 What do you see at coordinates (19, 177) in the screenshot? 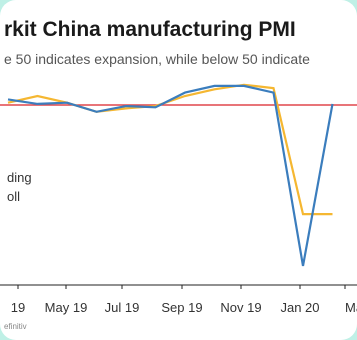
I see `legend-entry-1: ding` at bounding box center [19, 177].